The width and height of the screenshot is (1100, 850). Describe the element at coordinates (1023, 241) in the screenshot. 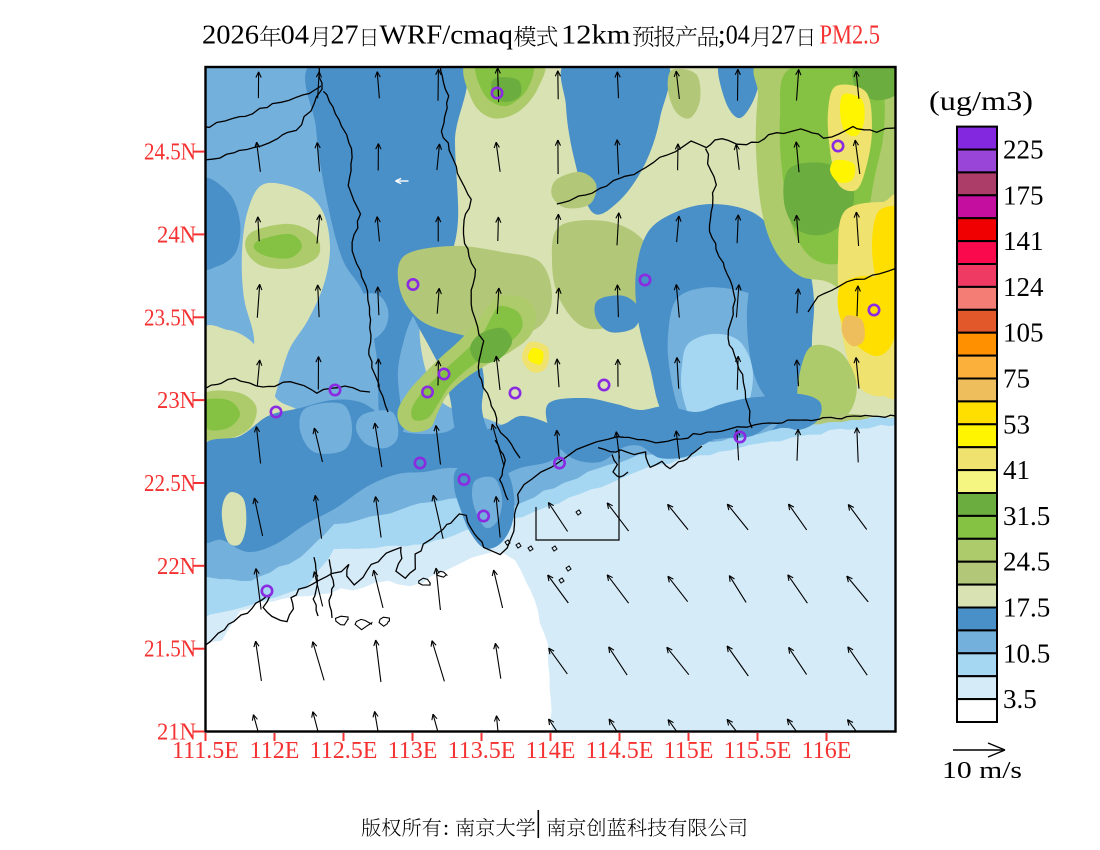

I see `svg-text: 141` at that location.